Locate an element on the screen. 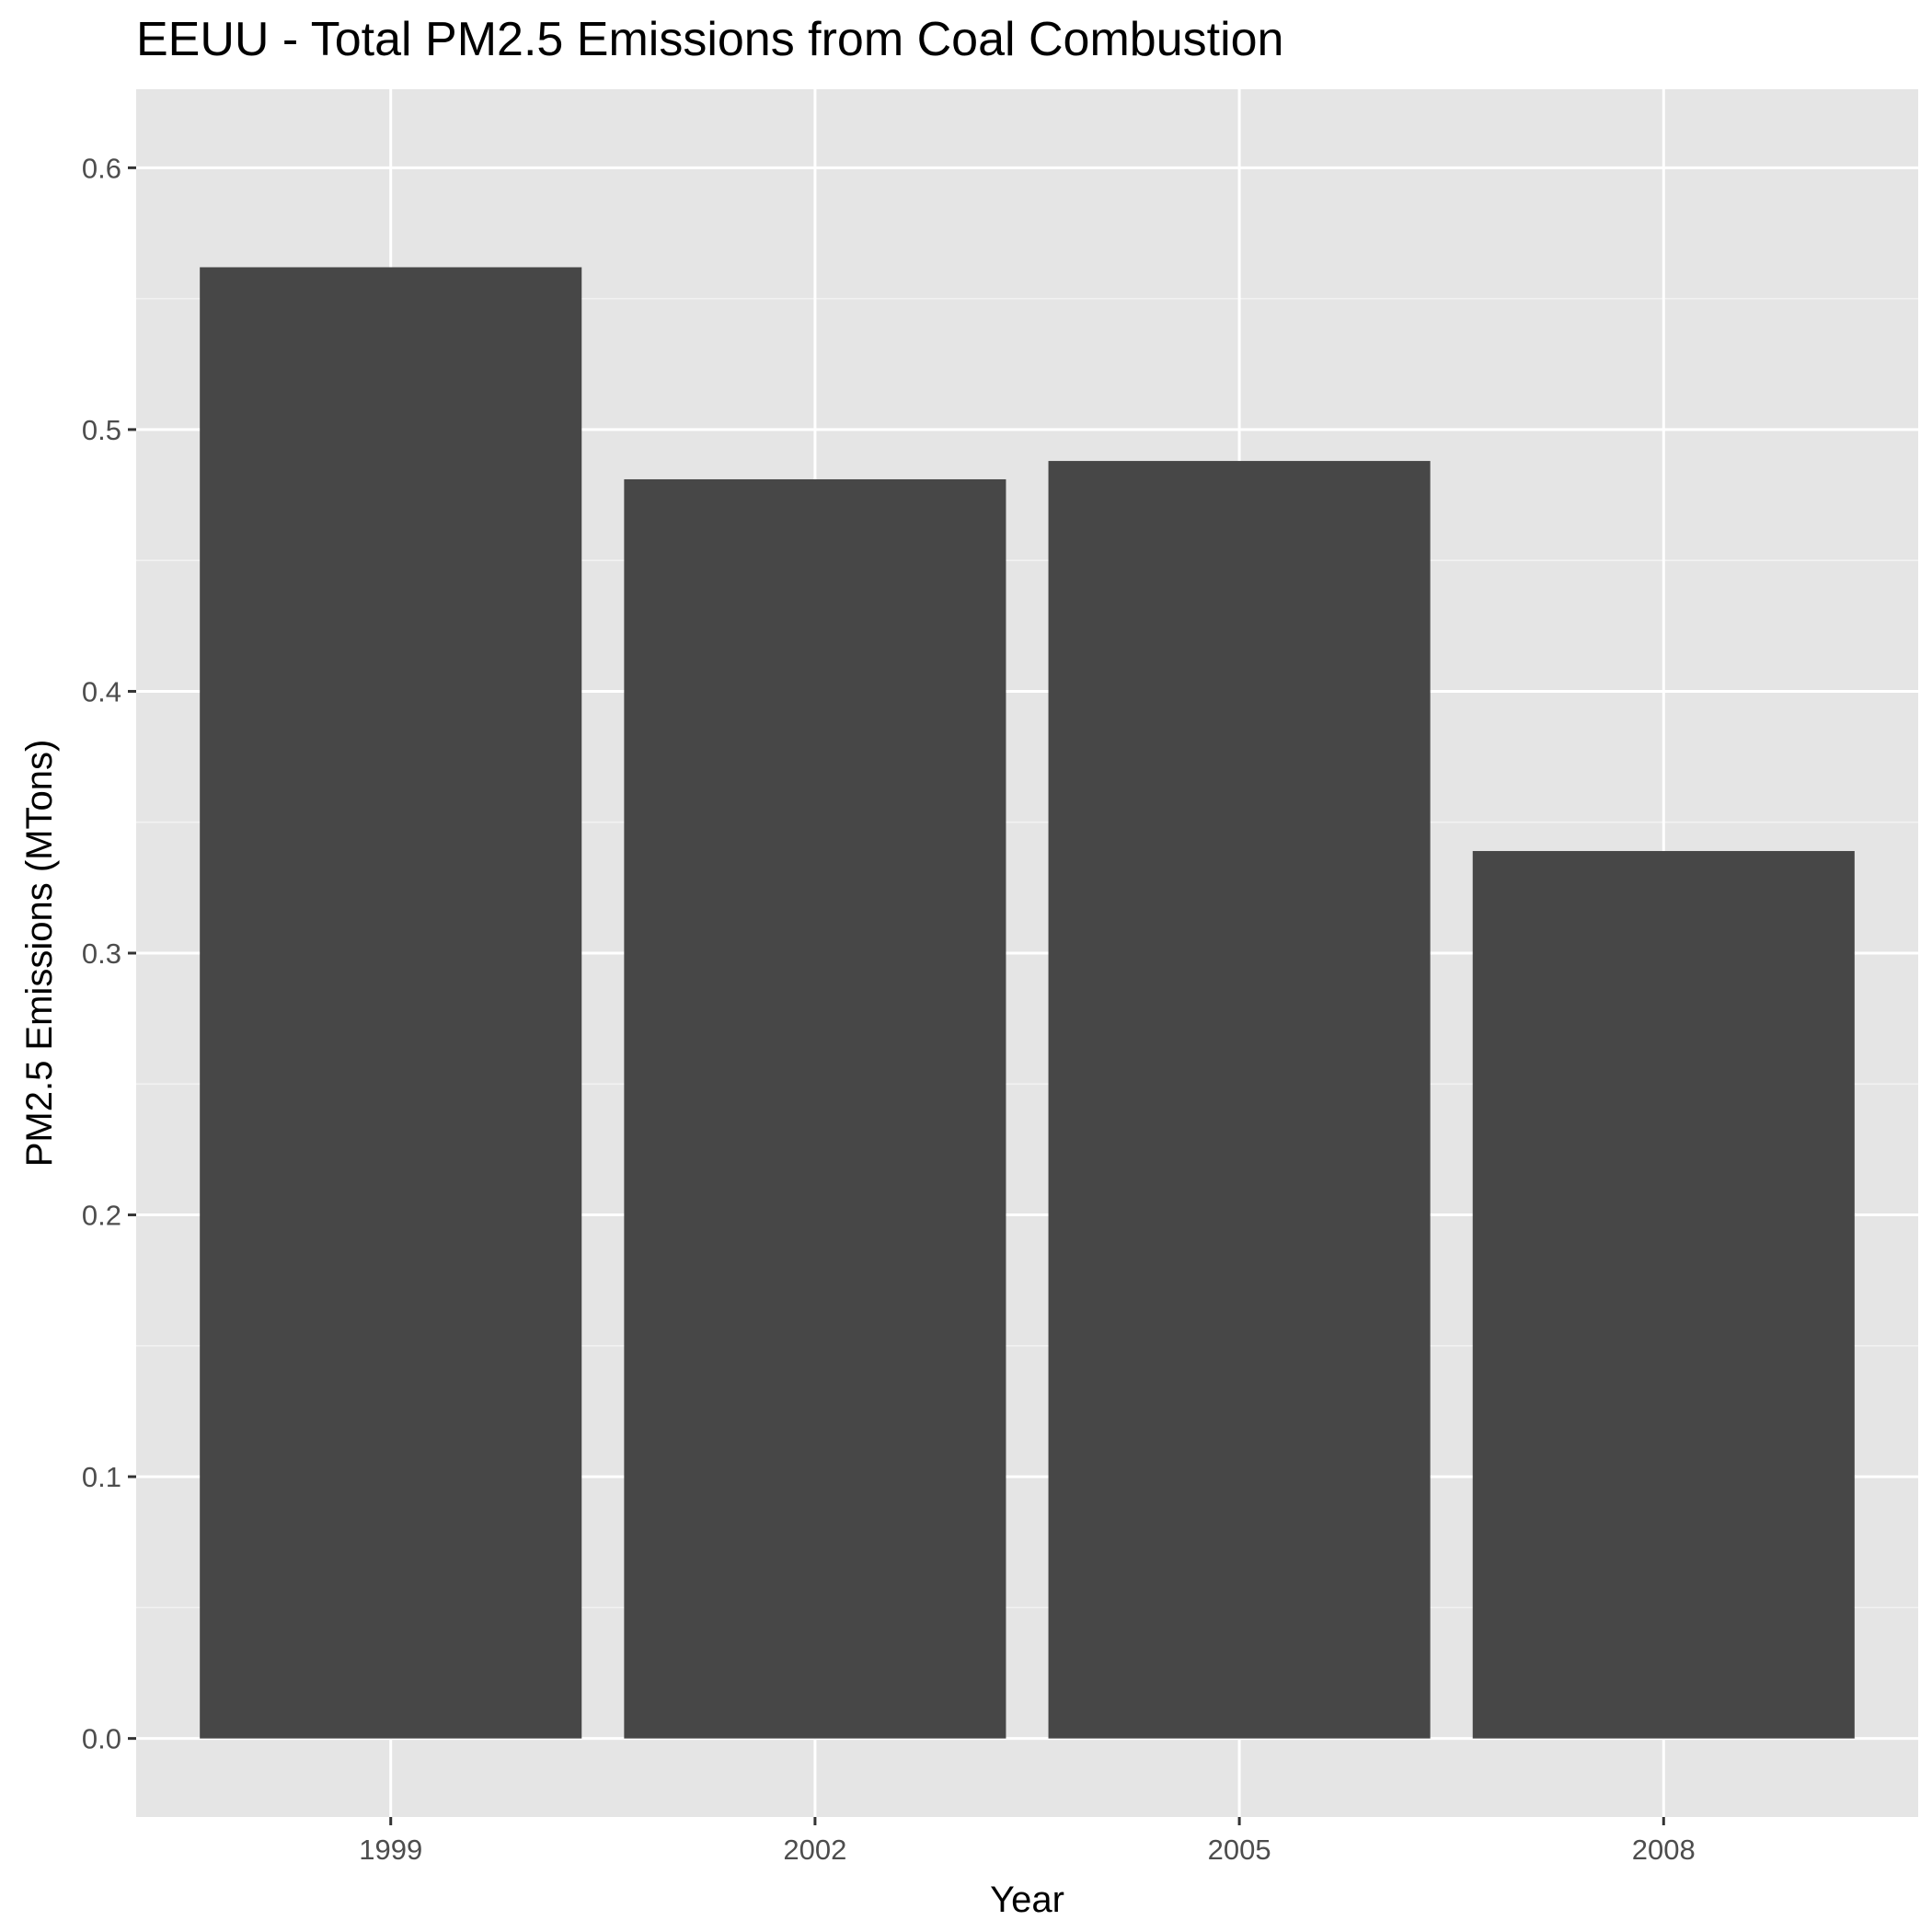 The height and width of the screenshot is (1932, 1932). bar-2005 is located at coordinates (1239, 1100).